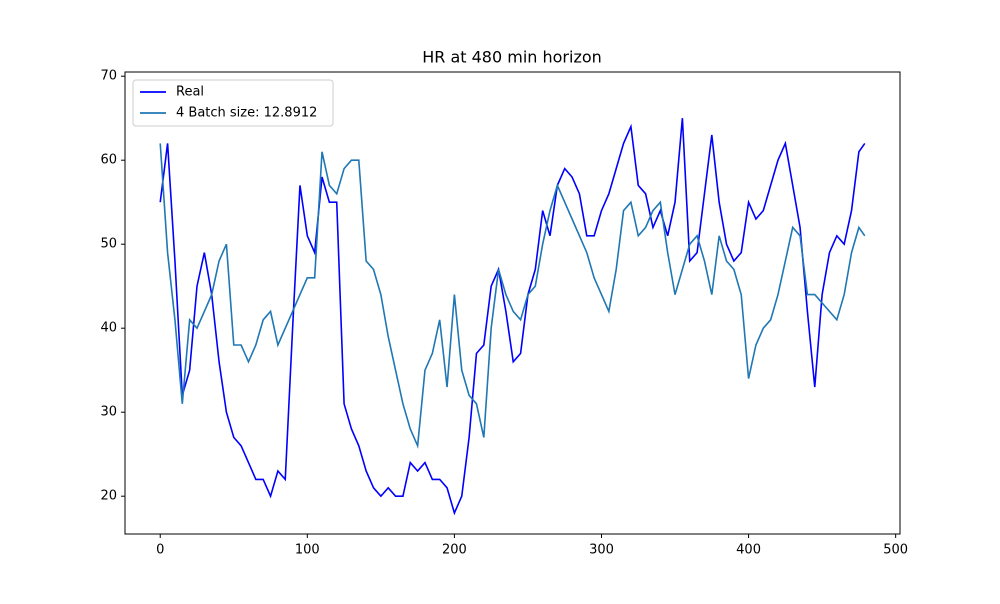 The height and width of the screenshot is (604, 1000). What do you see at coordinates (601, 550) in the screenshot?
I see `x-tick-label: 300` at bounding box center [601, 550].